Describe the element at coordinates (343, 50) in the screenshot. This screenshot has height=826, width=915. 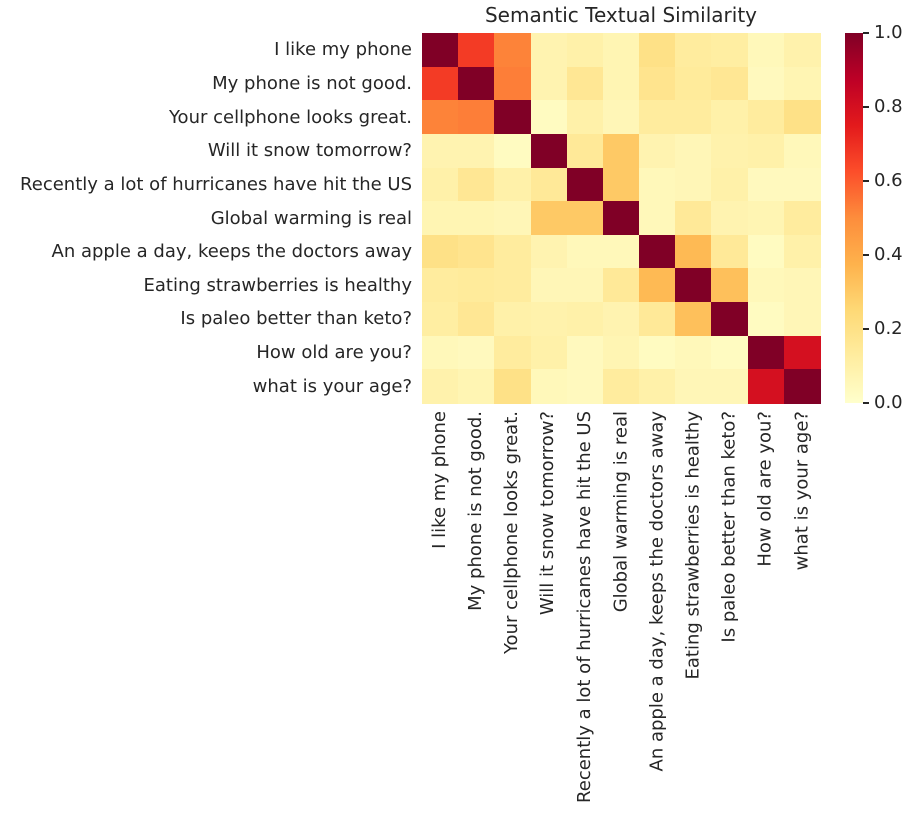
I see `y-tick-label: I like my phone` at that location.